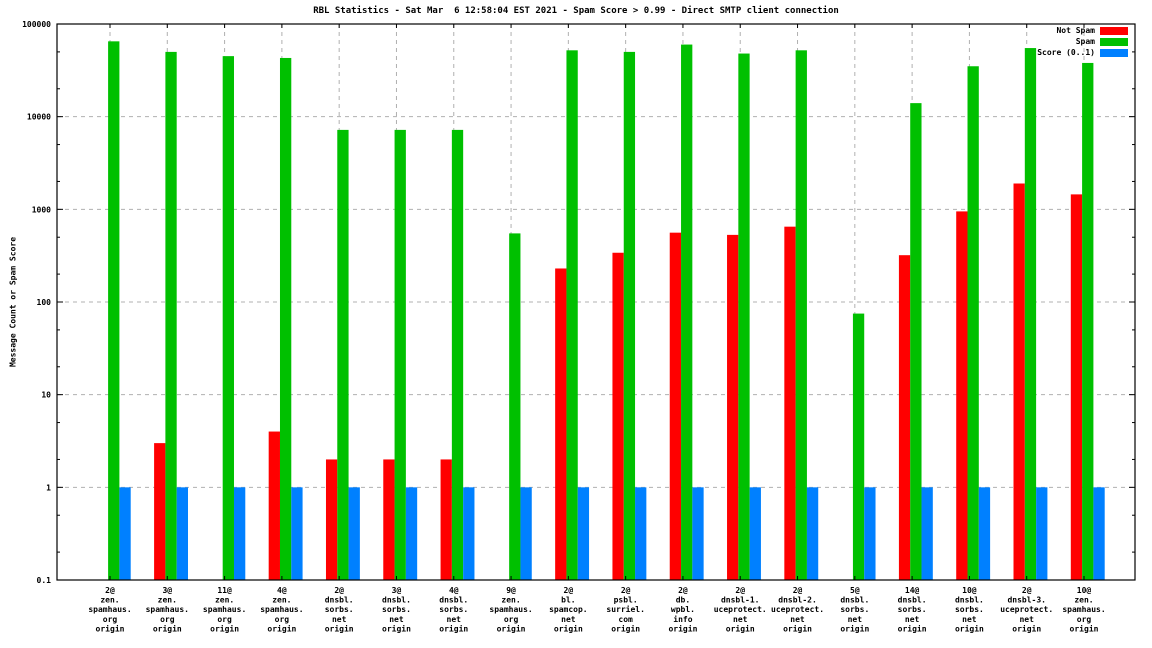  I want to click on y-tick-label: 100000, so click(36, 24).